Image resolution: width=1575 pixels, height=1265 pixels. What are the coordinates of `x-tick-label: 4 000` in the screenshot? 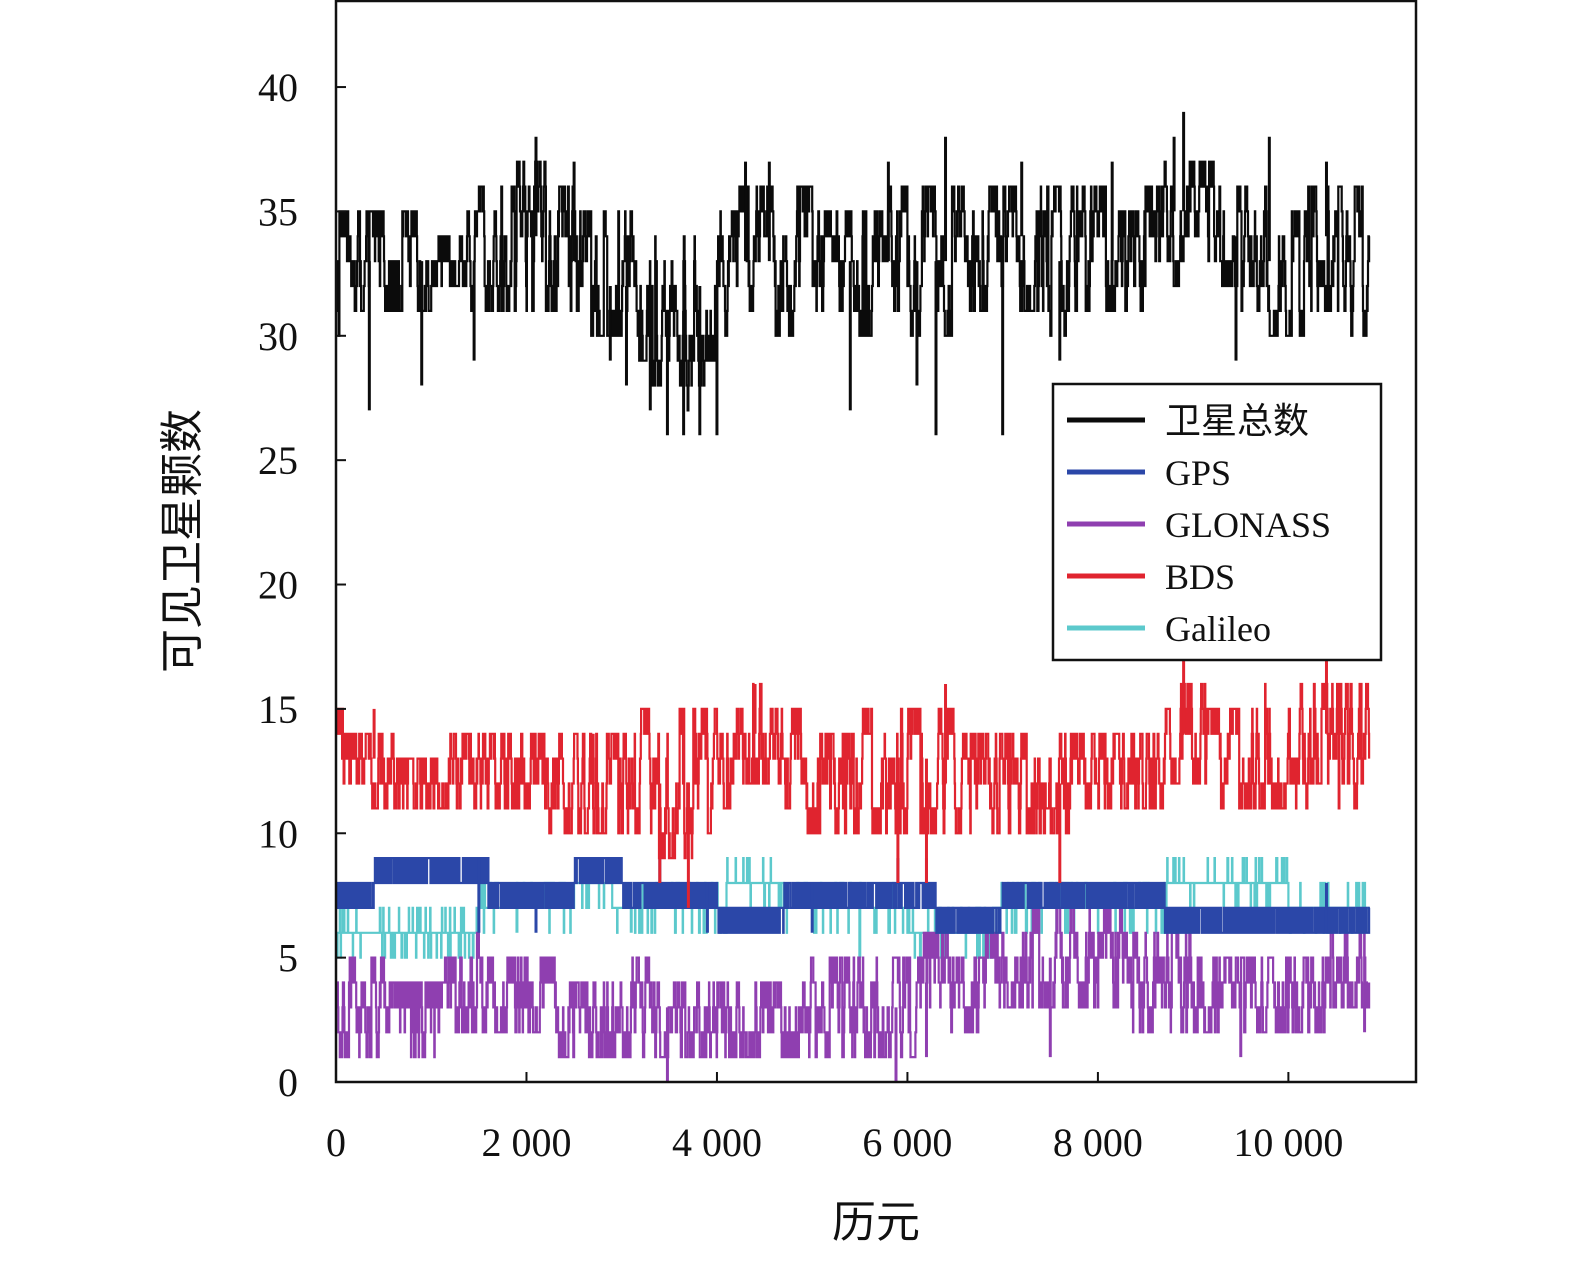 It's located at (717, 1142).